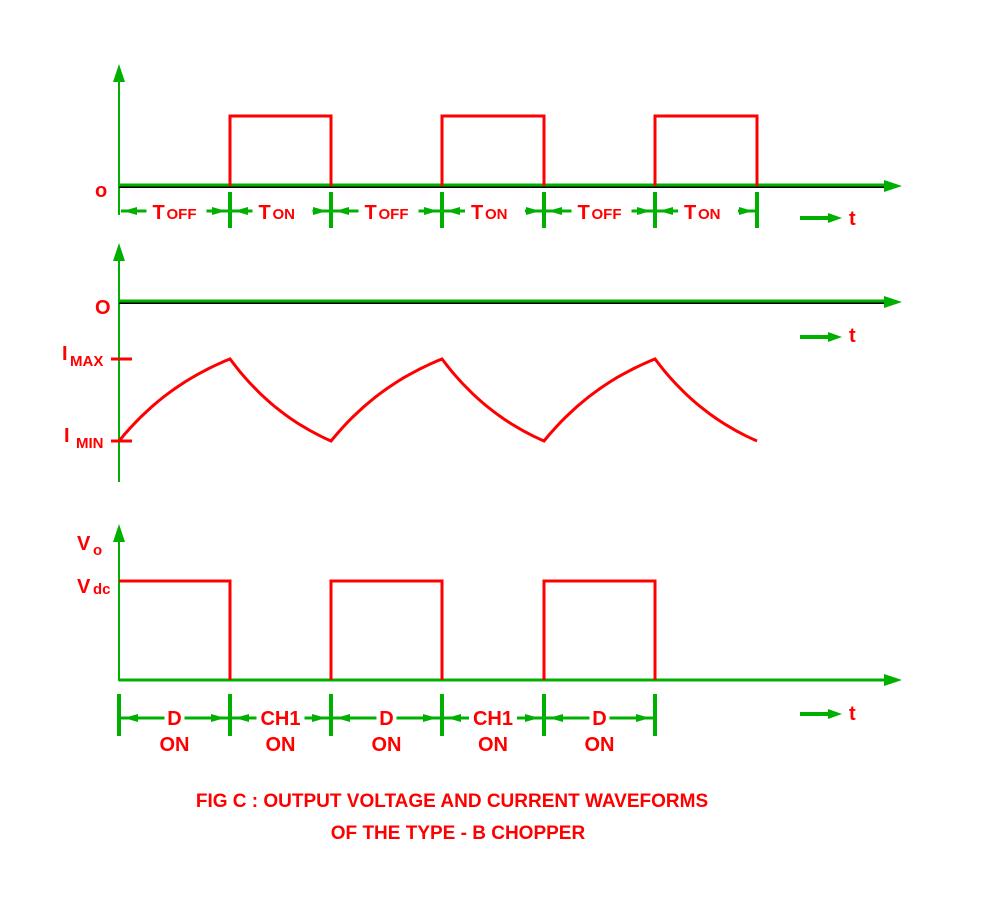  What do you see at coordinates (119, 252) in the screenshot?
I see `middle-y-axis-arrow-icon` at bounding box center [119, 252].